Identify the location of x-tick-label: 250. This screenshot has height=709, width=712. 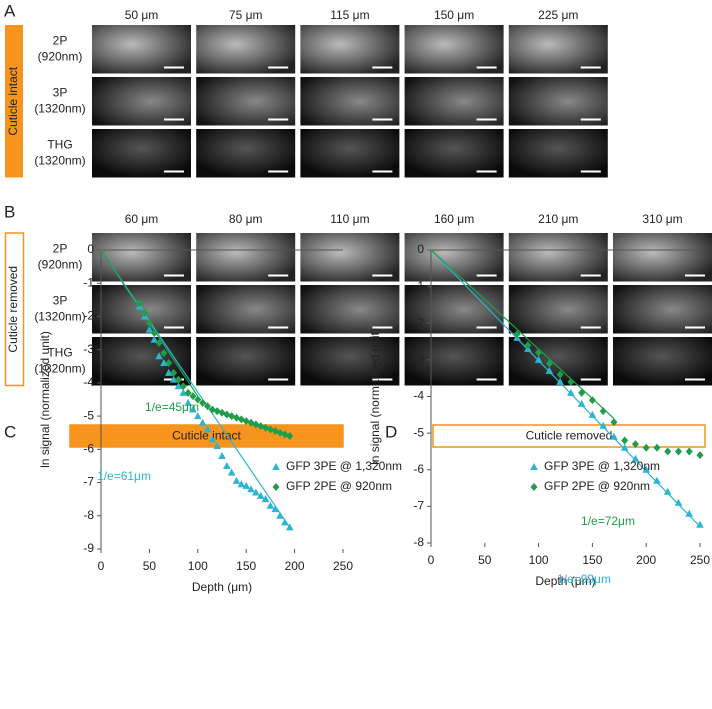
(700, 560).